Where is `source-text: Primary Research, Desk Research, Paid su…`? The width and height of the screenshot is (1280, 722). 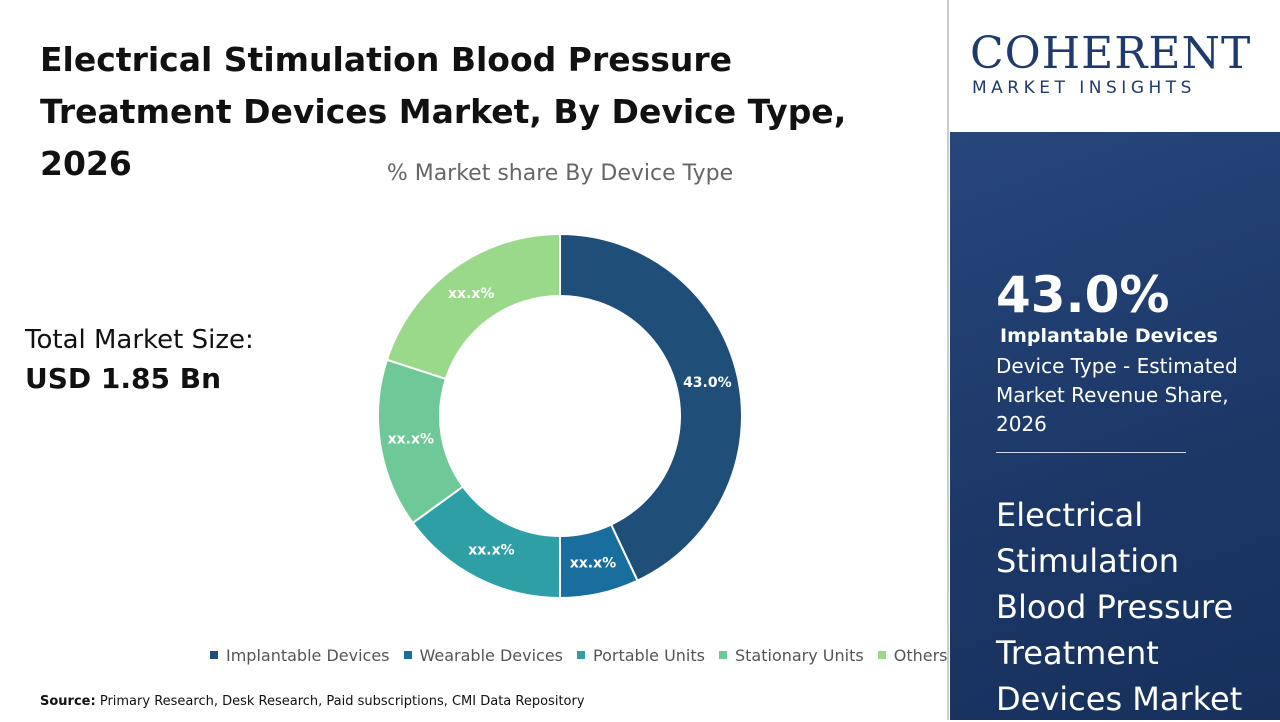 source-text: Primary Research, Desk Research, Paid su… is located at coordinates (342, 701).